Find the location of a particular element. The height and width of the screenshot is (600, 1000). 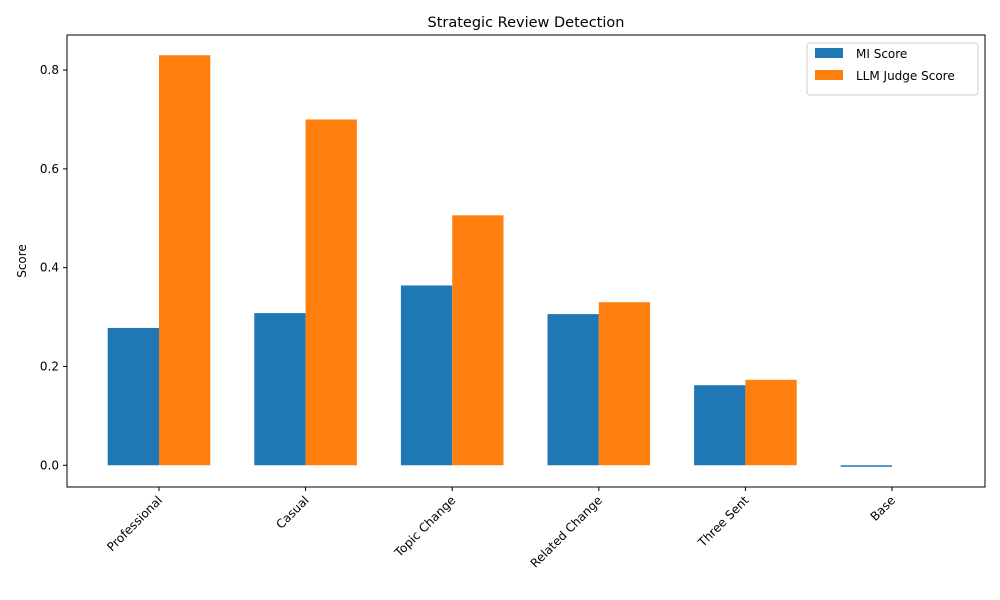

bar-mi-score-professional is located at coordinates (133, 396).